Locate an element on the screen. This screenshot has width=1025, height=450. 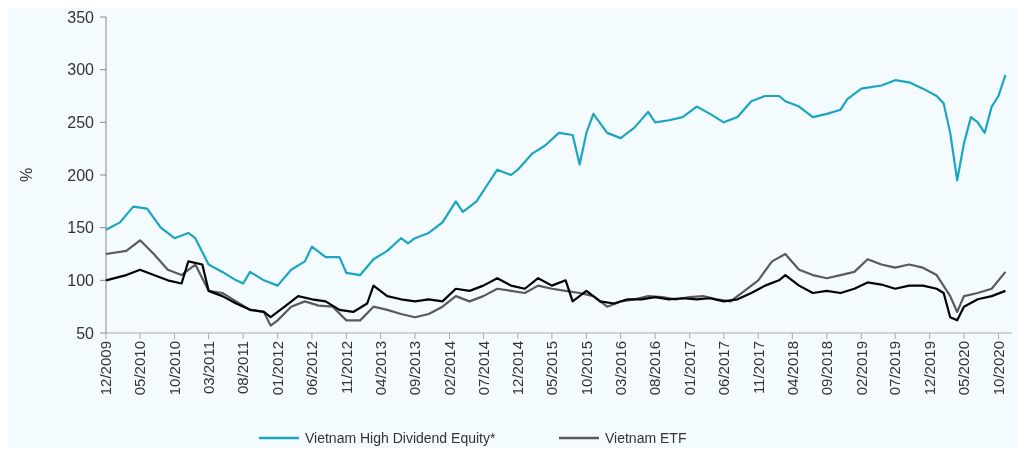
x-tick-label: 09/2013 is located at coordinates (415, 368).